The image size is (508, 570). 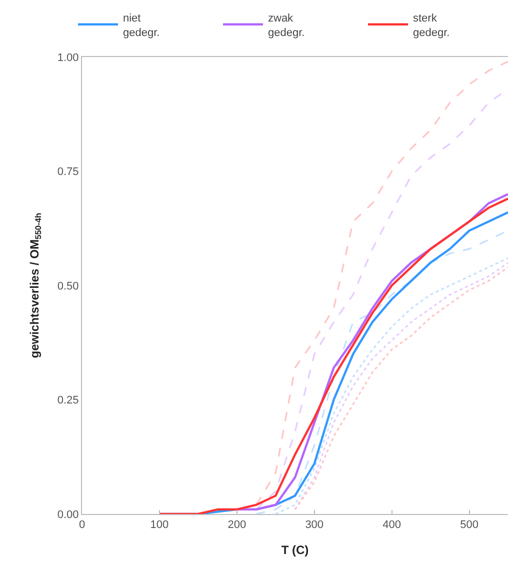 What do you see at coordinates (68, 286) in the screenshot?
I see `y-tick-label: 0.50` at bounding box center [68, 286].